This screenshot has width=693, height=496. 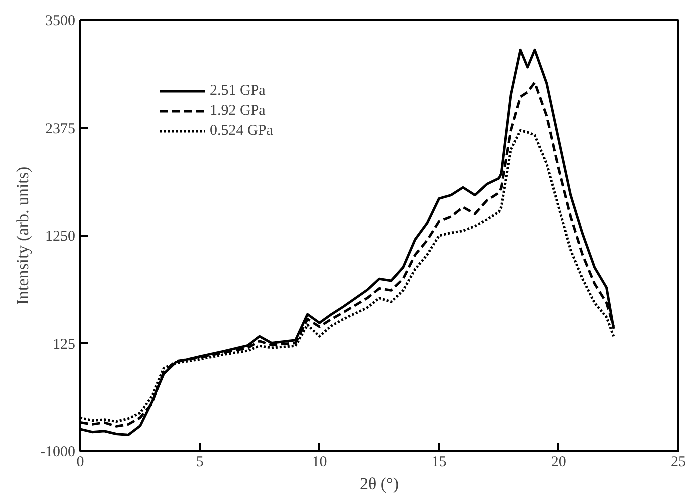 What do you see at coordinates (558, 462) in the screenshot?
I see `x-tick-label: 20` at bounding box center [558, 462].